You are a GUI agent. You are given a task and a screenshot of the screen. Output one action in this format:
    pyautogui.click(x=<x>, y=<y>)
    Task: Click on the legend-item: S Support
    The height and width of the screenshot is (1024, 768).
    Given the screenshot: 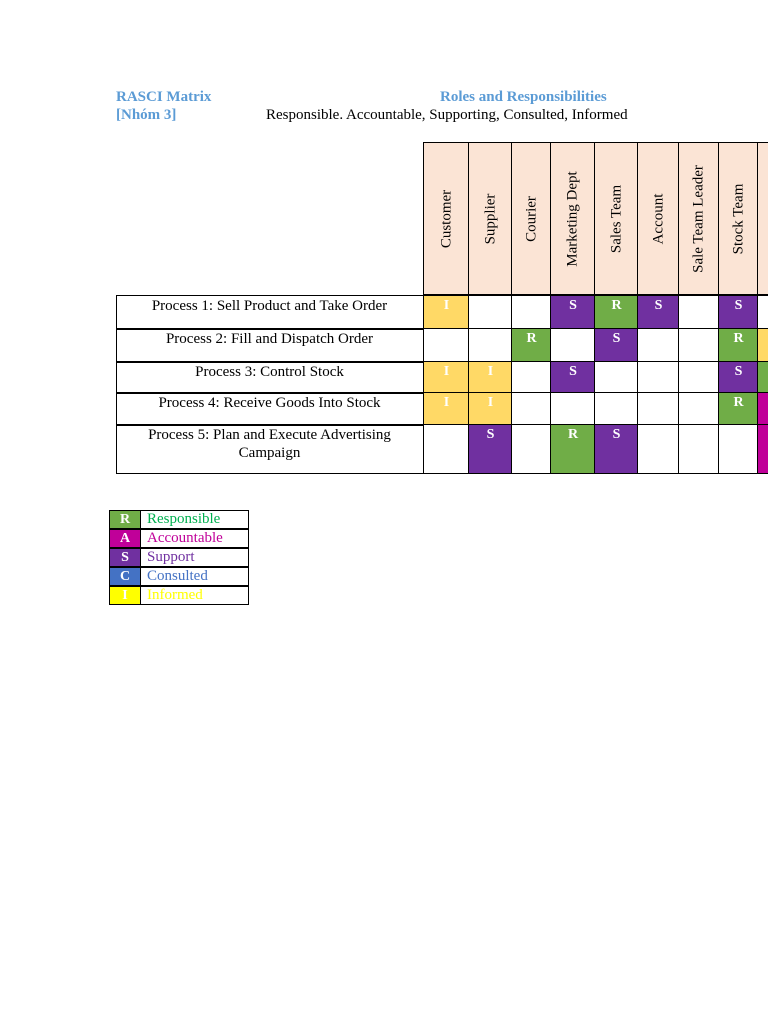 What is the action you would take?
    pyautogui.click(x=179, y=557)
    